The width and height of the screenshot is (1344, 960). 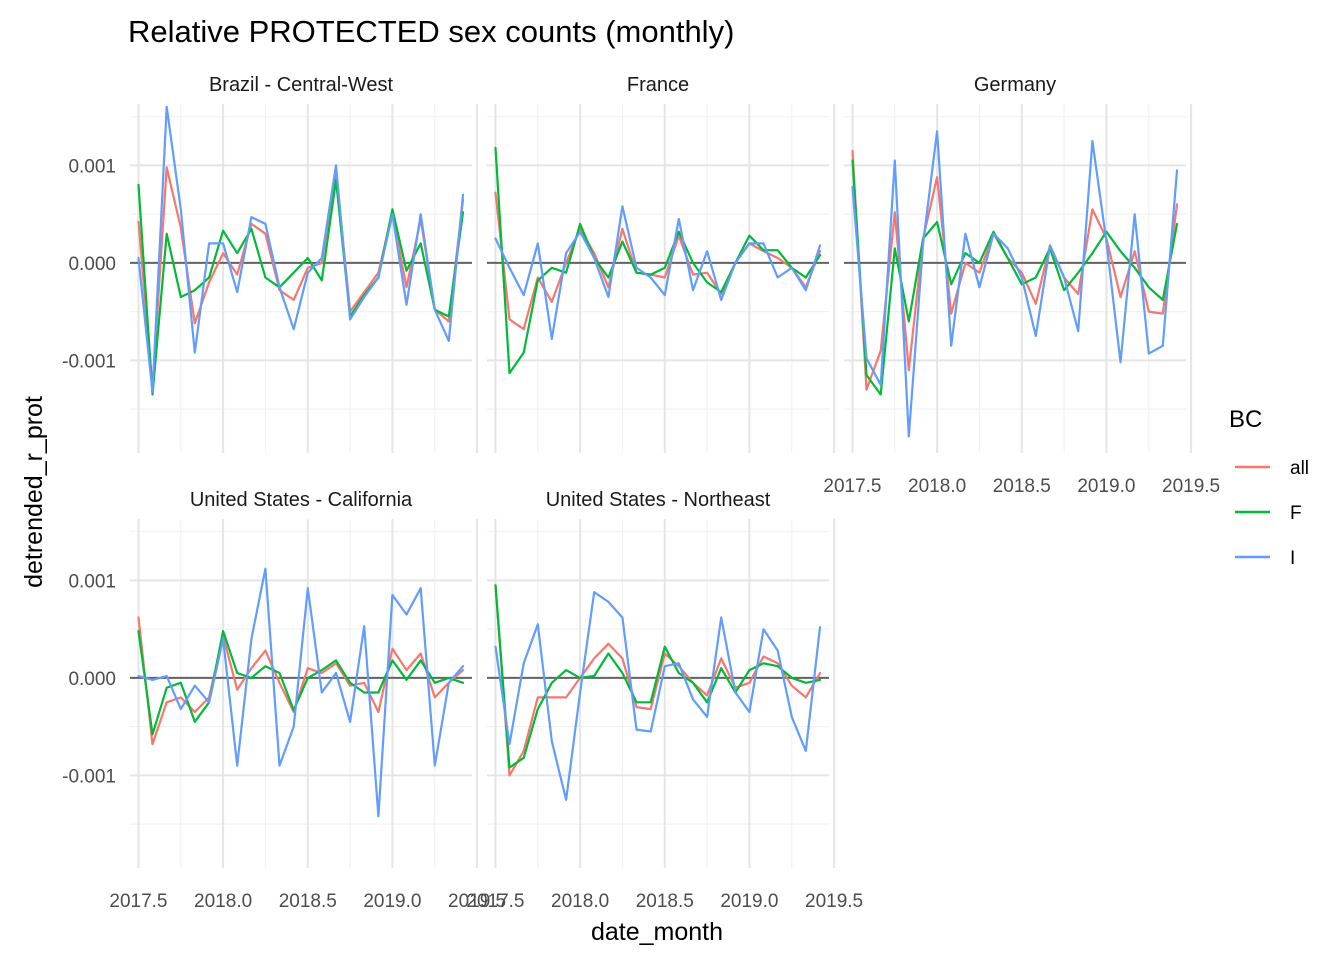 I want to click on y-axis-title: detrended_r_prot, so click(x=34, y=492).